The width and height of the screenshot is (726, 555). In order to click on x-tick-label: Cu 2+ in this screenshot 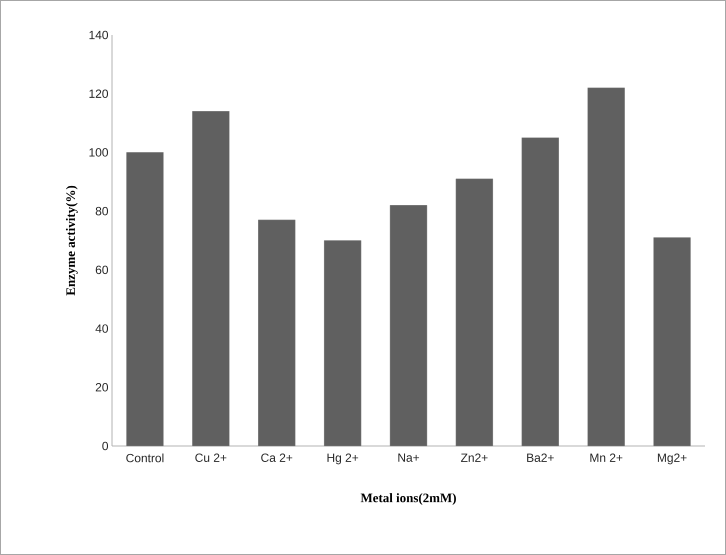, I will do `click(210, 458)`.